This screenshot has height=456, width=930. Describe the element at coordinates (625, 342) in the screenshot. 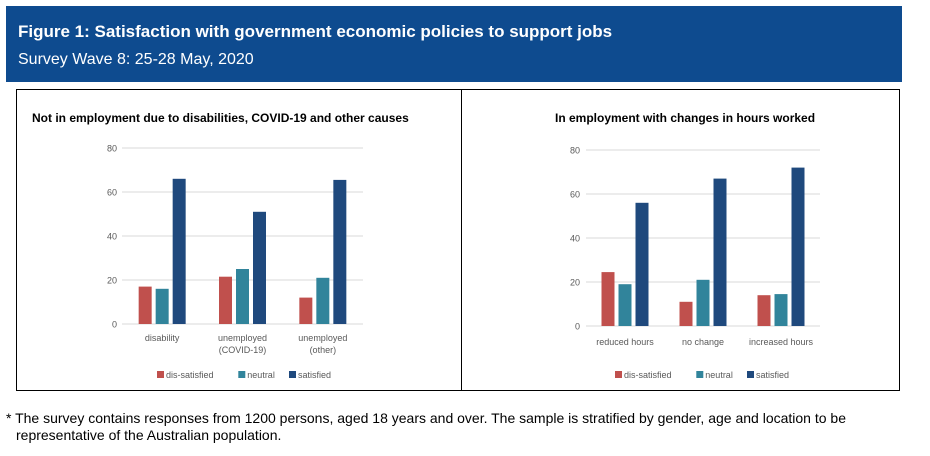

I see `x-category-label: reduced hours` at that location.